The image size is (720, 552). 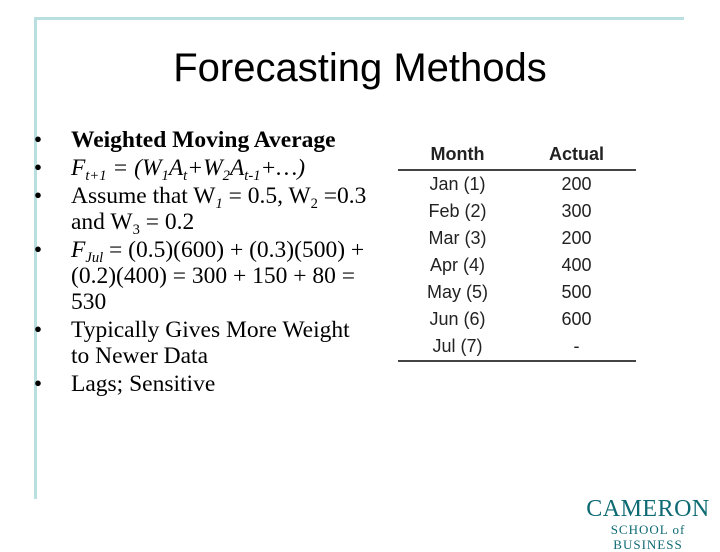 What do you see at coordinates (185, 176) in the screenshot?
I see `formula-sub: t` at bounding box center [185, 176].